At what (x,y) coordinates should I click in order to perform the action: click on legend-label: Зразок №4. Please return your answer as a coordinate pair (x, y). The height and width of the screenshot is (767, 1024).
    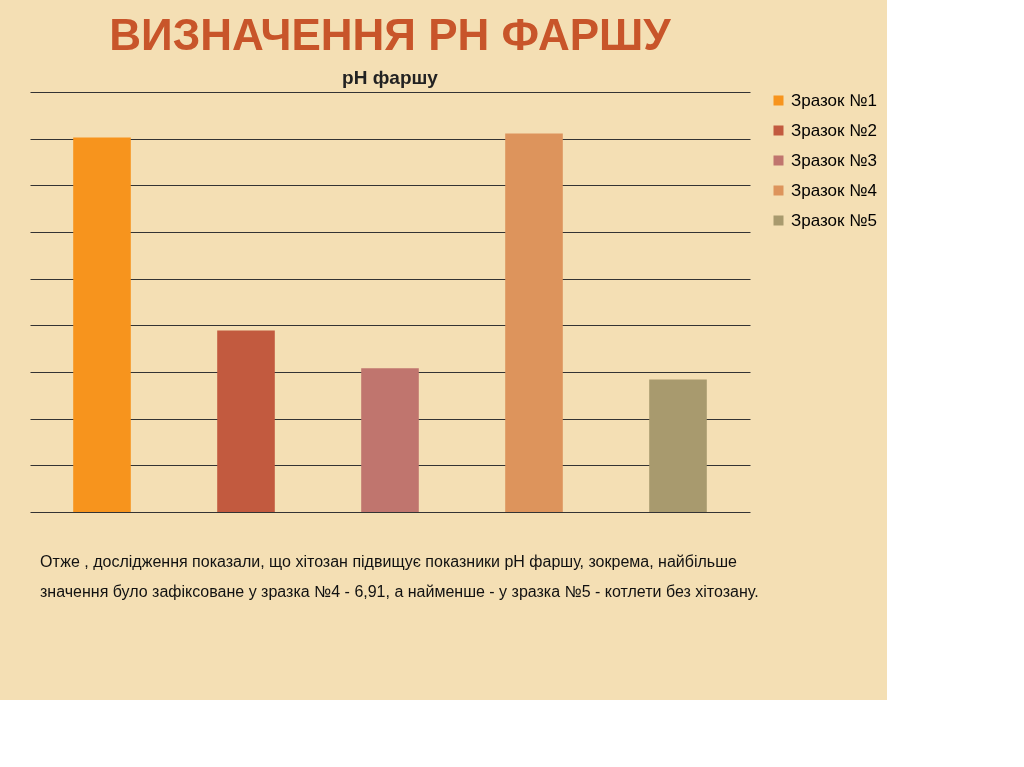
    Looking at the image, I should click on (834, 190).